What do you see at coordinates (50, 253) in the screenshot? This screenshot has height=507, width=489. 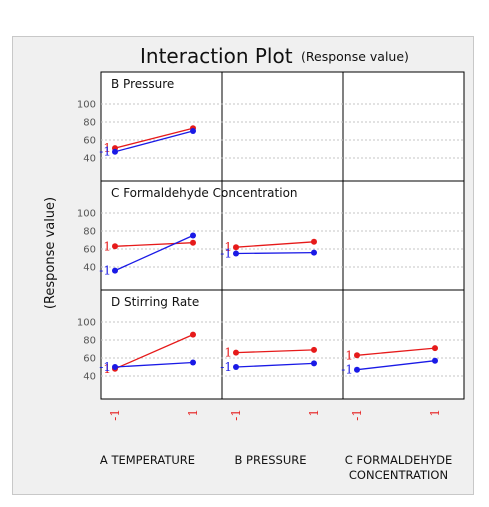 I see `y-axis-label: (Response value)` at bounding box center [50, 253].